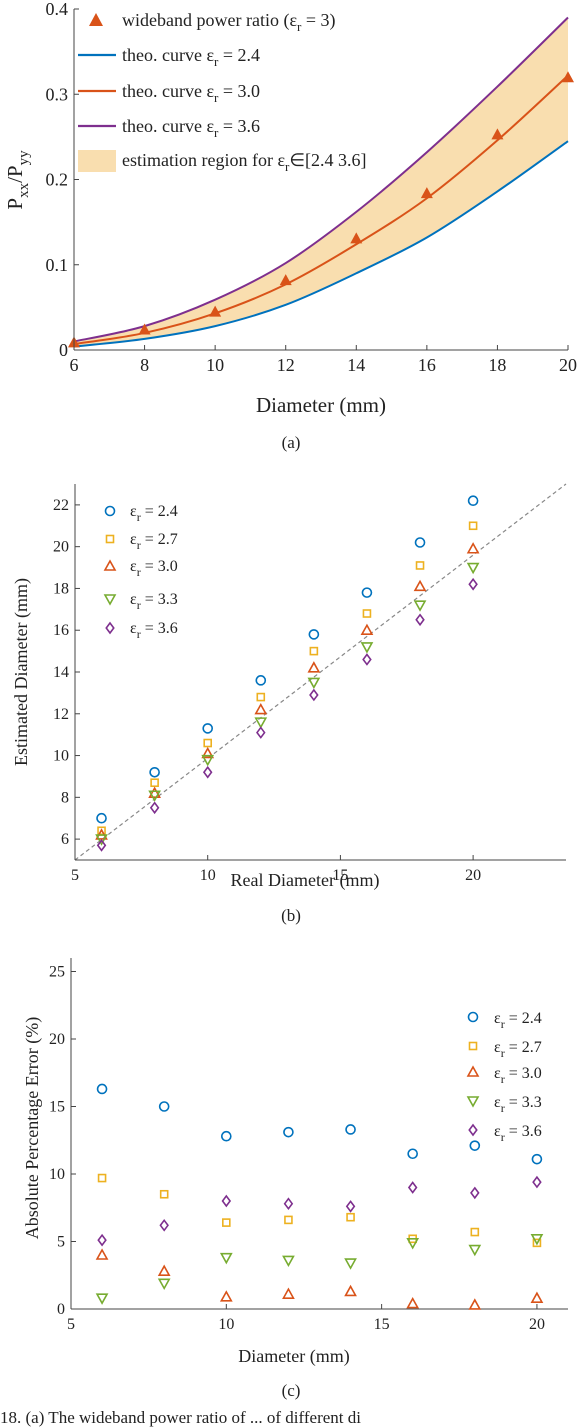 This screenshot has height=1428, width=582. What do you see at coordinates (473, 1071) in the screenshot?
I see `legend-marker-triangle` at bounding box center [473, 1071].